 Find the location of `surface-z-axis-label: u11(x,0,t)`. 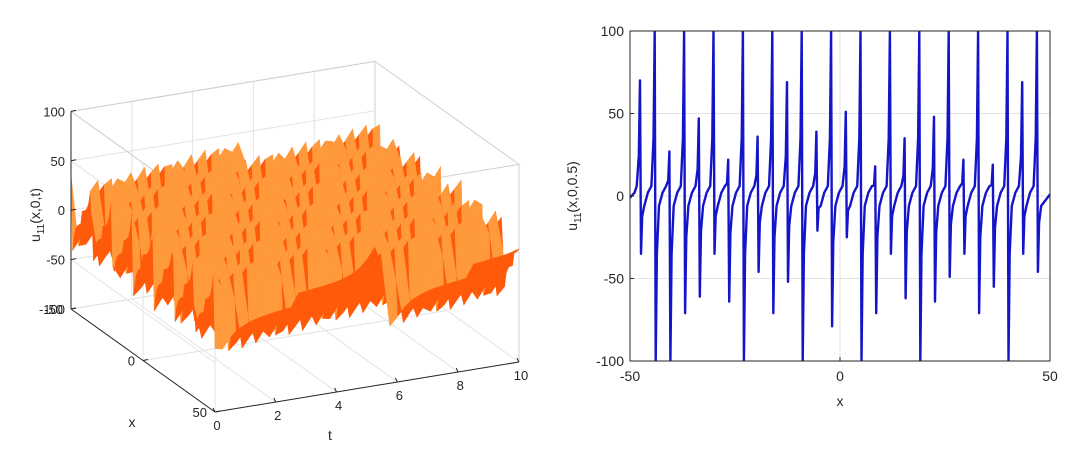

surface-z-axis-label: u11(x,0,t) is located at coordinates (37, 215).